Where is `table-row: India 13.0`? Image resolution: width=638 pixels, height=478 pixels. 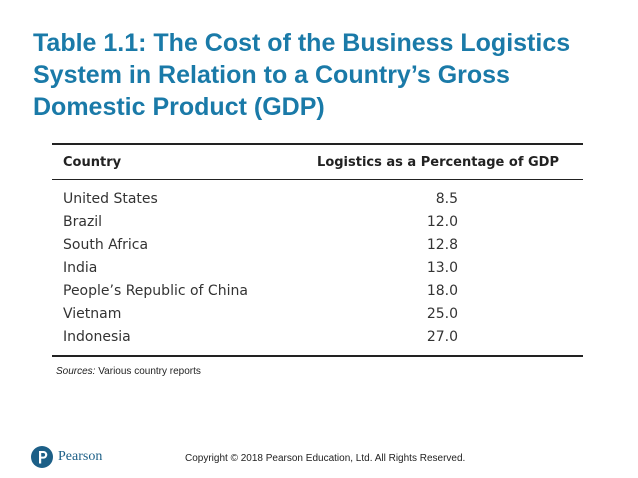
table-row: India 13.0 is located at coordinates (317, 267).